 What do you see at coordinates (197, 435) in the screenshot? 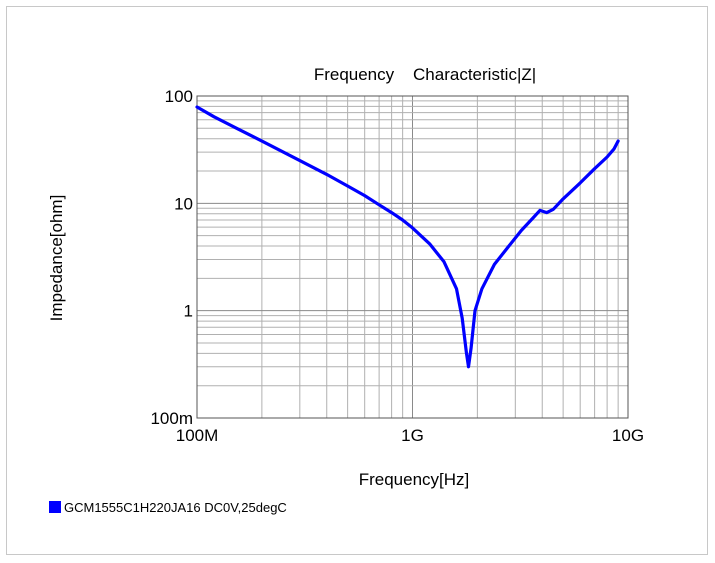
I see `x-tick-label: 100M` at bounding box center [197, 435].